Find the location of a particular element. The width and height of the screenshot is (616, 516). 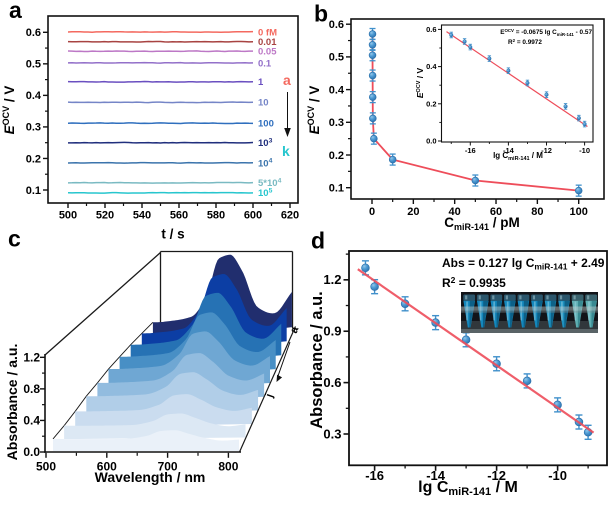

svg-text: R2 = 0.9935 is located at coordinates (474, 282).